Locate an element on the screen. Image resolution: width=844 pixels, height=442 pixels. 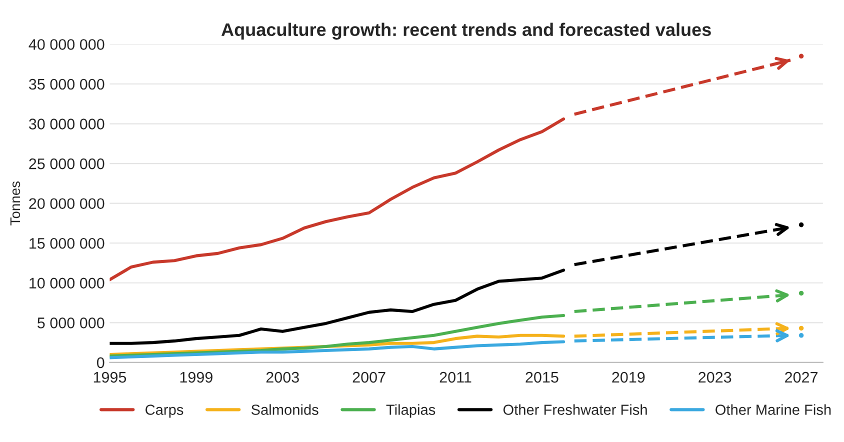
x-tick-label: 2019 is located at coordinates (628, 377).